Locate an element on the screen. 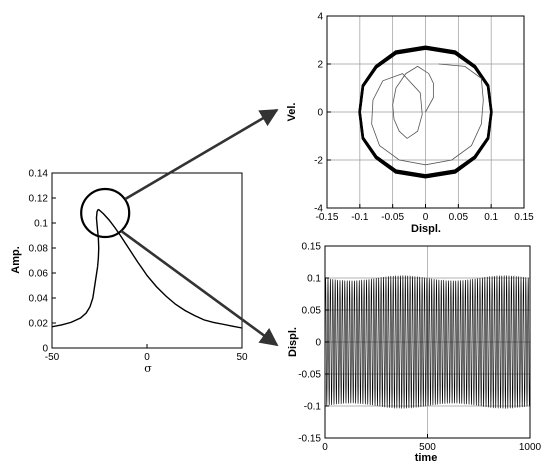 Image resolution: width=550 pixels, height=469 pixels. y-axis-label: Vel. is located at coordinates (292, 112).